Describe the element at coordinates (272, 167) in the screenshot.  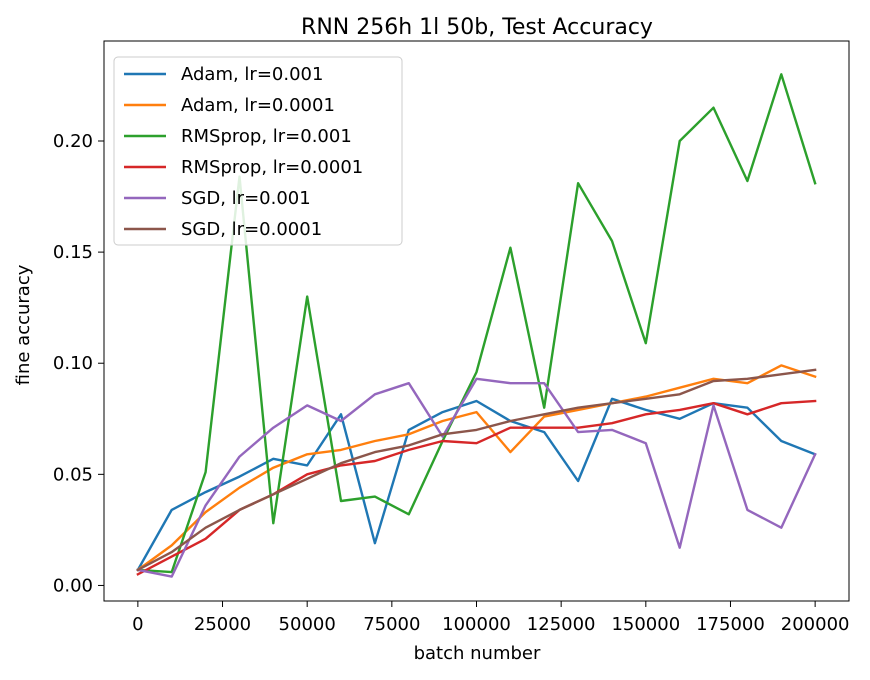
I see `legend-label: RMSprop, lr=0.0001` at that location.